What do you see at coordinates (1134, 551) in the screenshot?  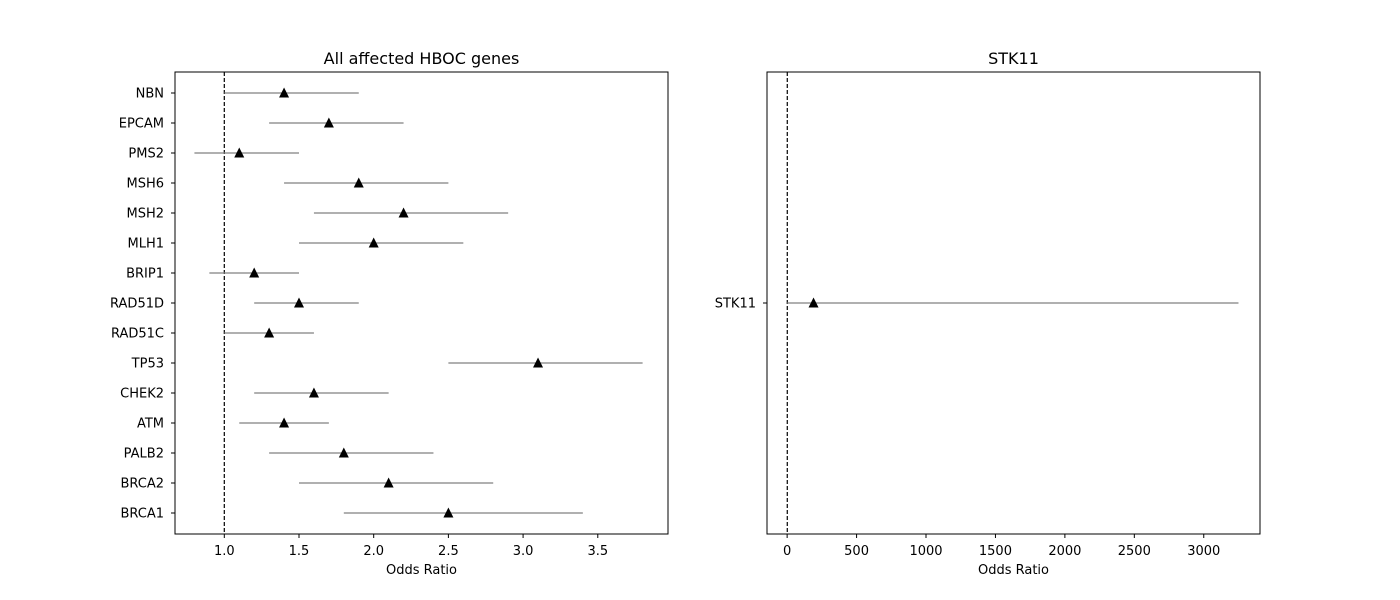 I see `x-tick-label: 2500` at bounding box center [1134, 551].